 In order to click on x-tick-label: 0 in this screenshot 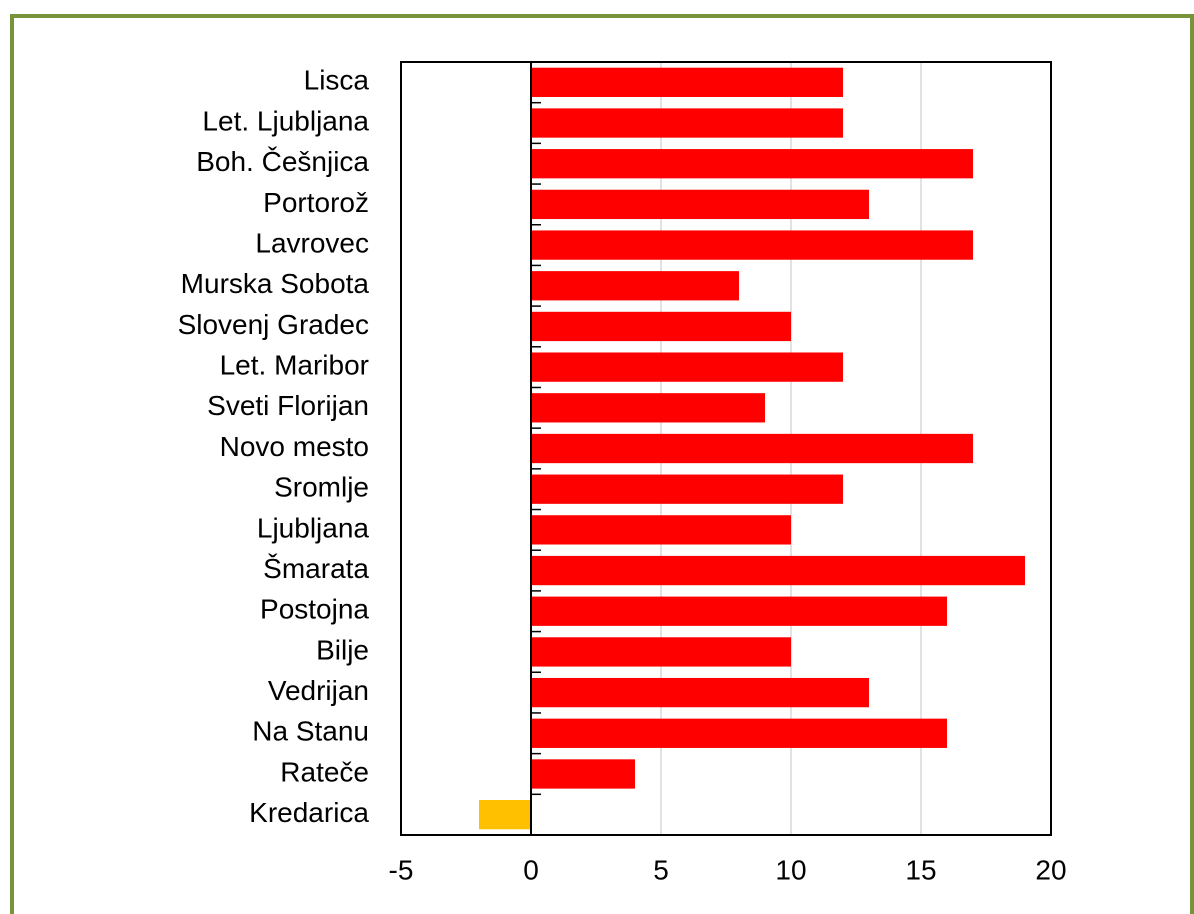, I will do `click(531, 869)`.